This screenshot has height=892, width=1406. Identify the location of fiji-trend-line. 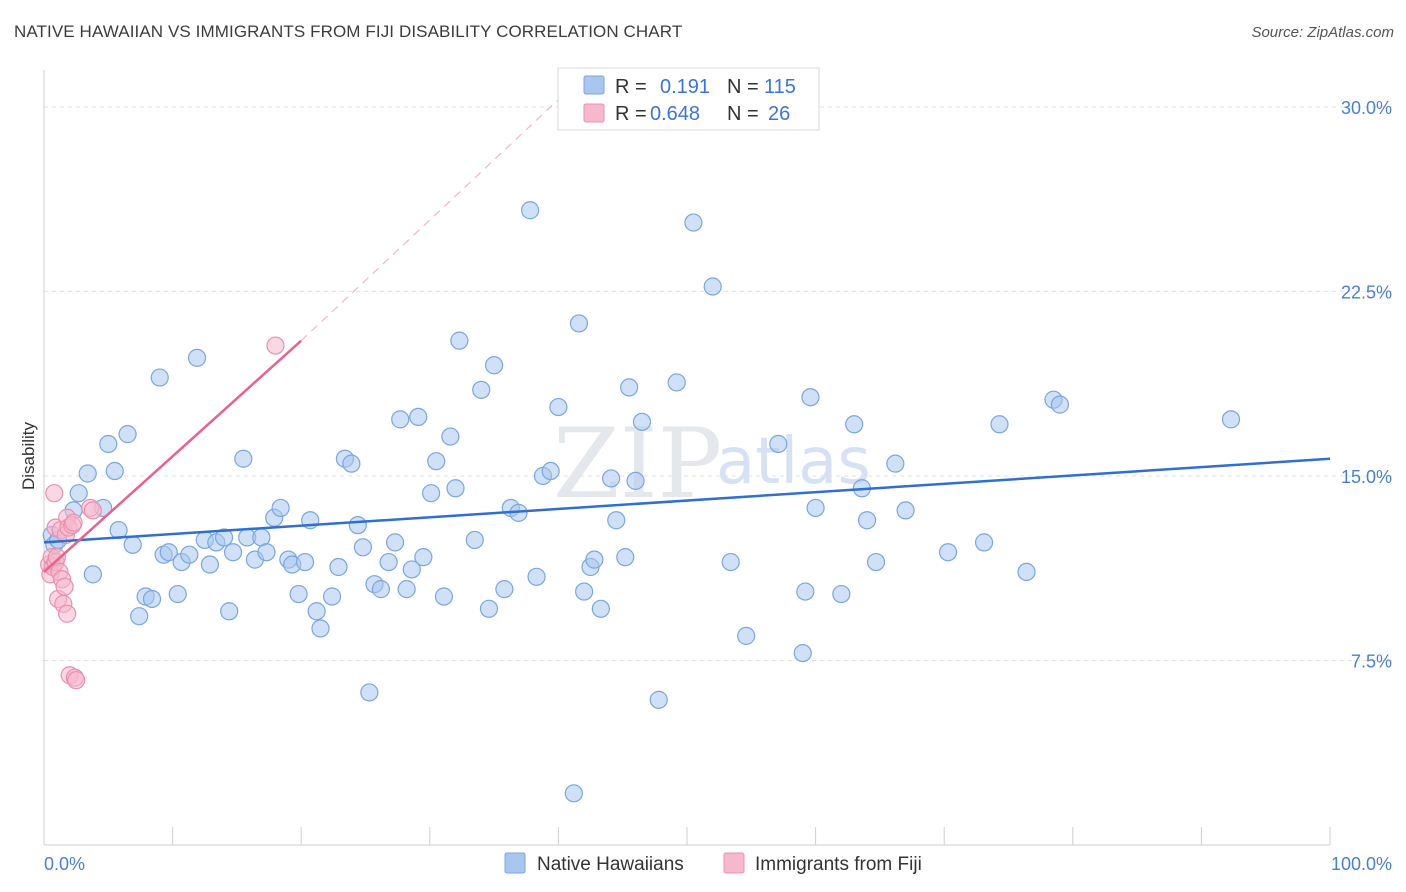
(173, 456).